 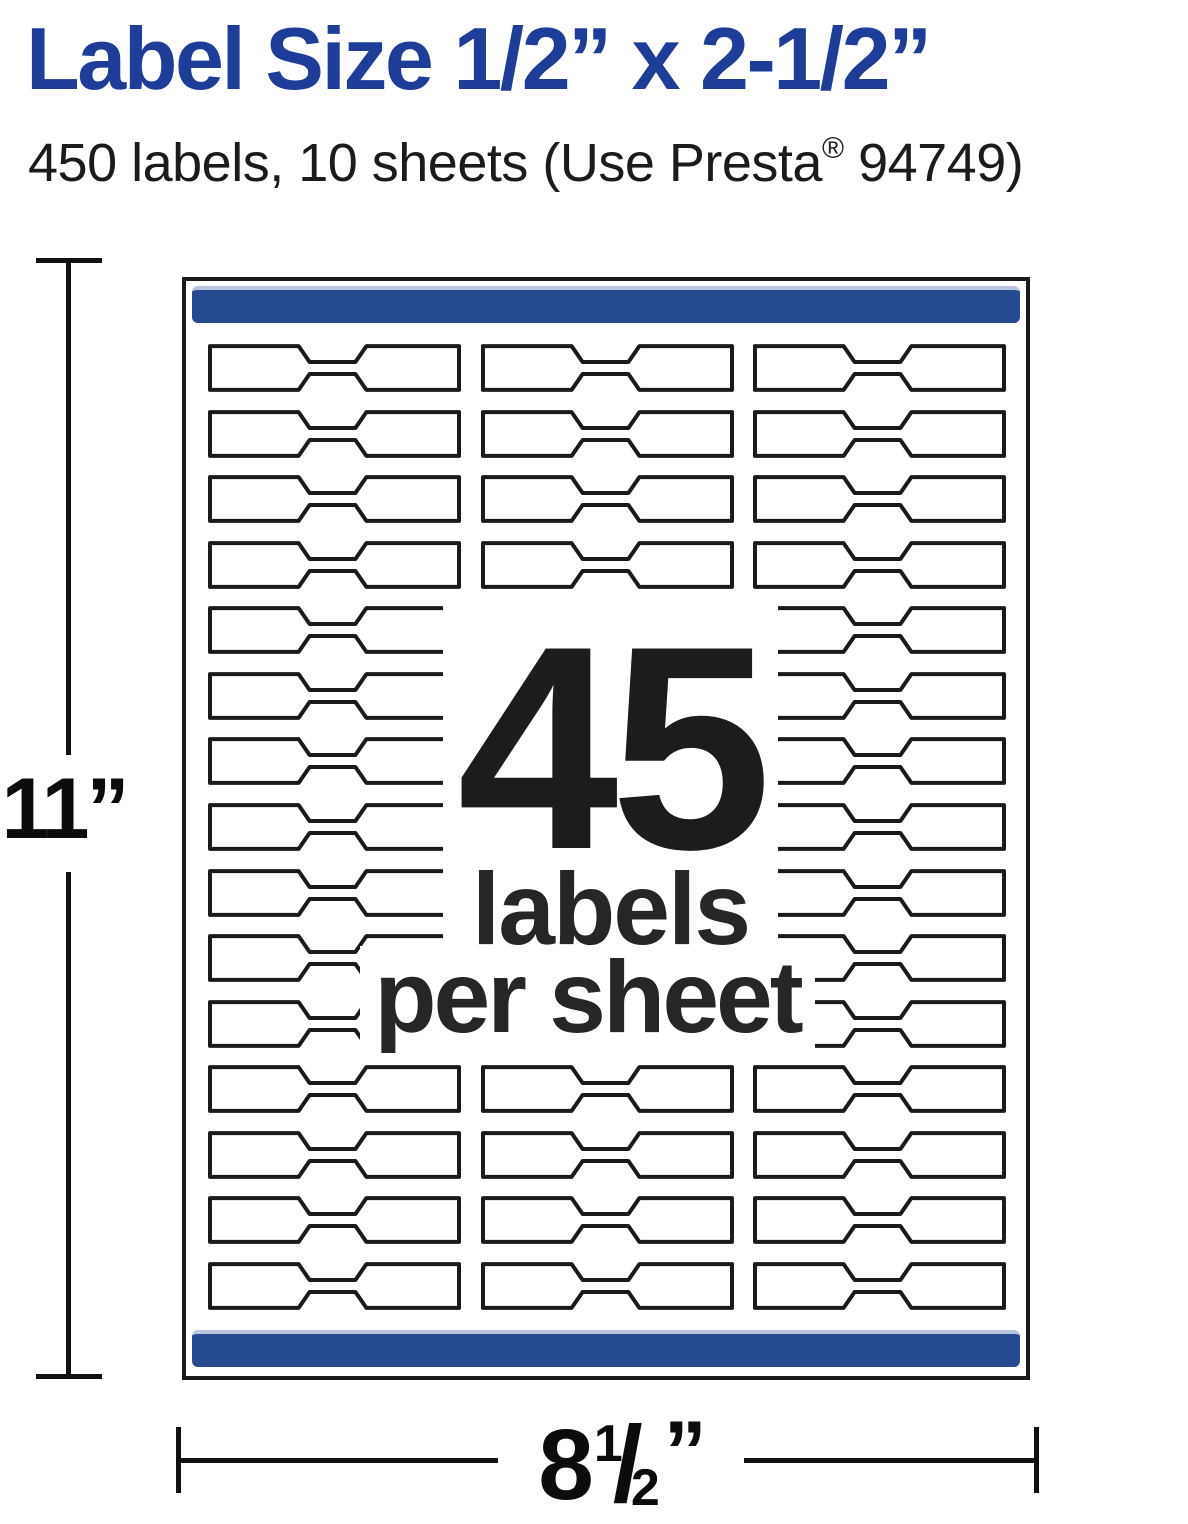 I want to click on width-fraction-numerator: 1, so click(x=608, y=1444).